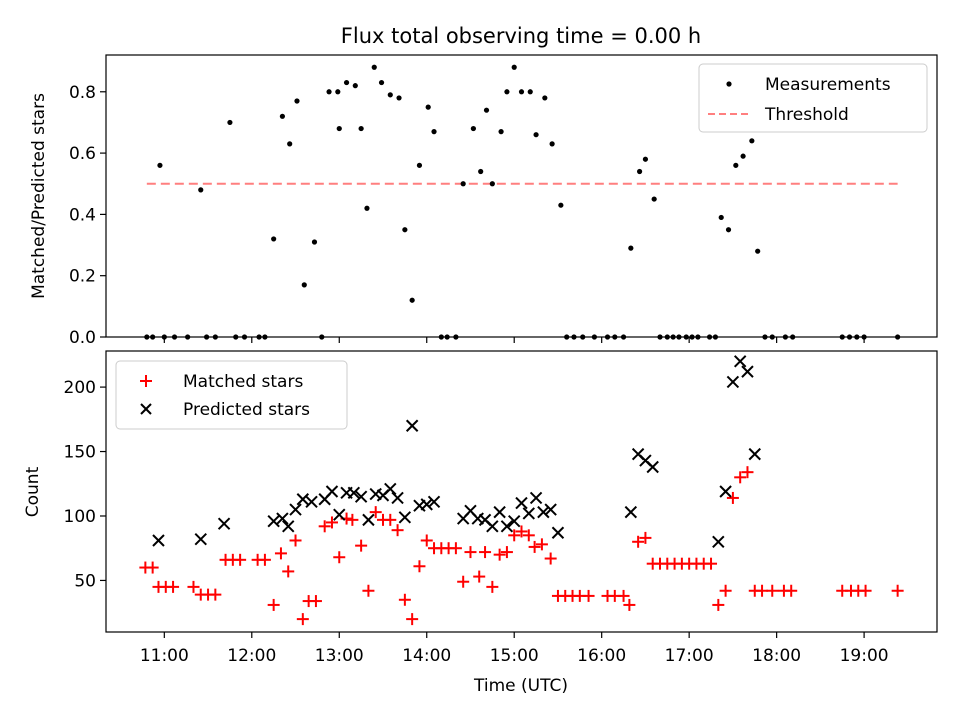  Describe the element at coordinates (82, 338) in the screenshot. I see `top-y-tick-label: 0.0` at that location.